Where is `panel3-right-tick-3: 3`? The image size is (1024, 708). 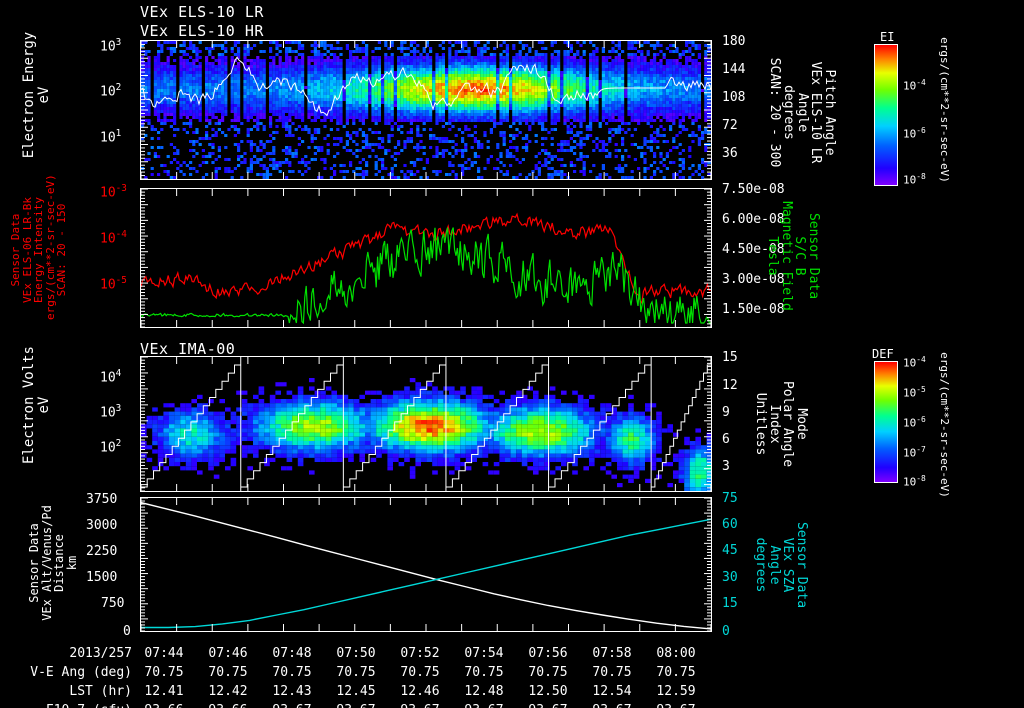 panel3-right-tick-3: 3 is located at coordinates (726, 466).